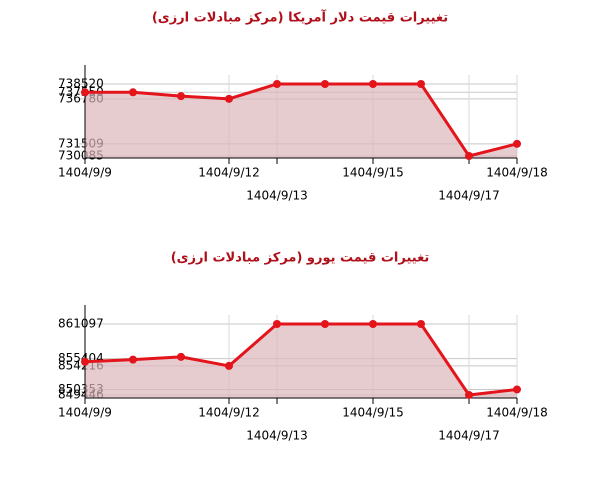 This screenshot has width=600, height=480. Describe the element at coordinates (81, 84) in the screenshot. I see `y-tick-label: 738520` at that location.